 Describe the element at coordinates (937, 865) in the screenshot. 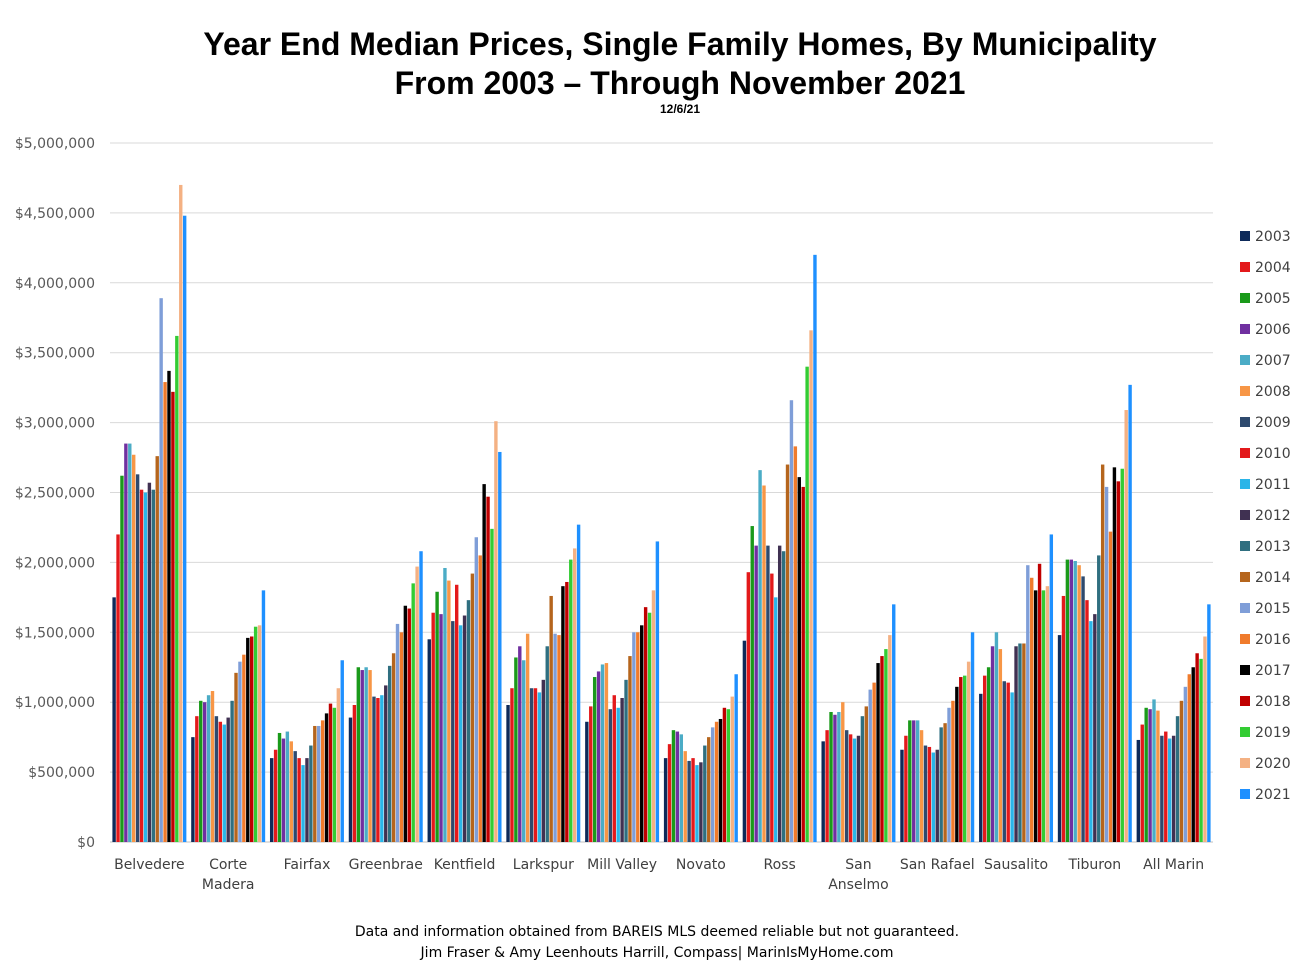

I see `x-tick-label: San Rafael` at that location.